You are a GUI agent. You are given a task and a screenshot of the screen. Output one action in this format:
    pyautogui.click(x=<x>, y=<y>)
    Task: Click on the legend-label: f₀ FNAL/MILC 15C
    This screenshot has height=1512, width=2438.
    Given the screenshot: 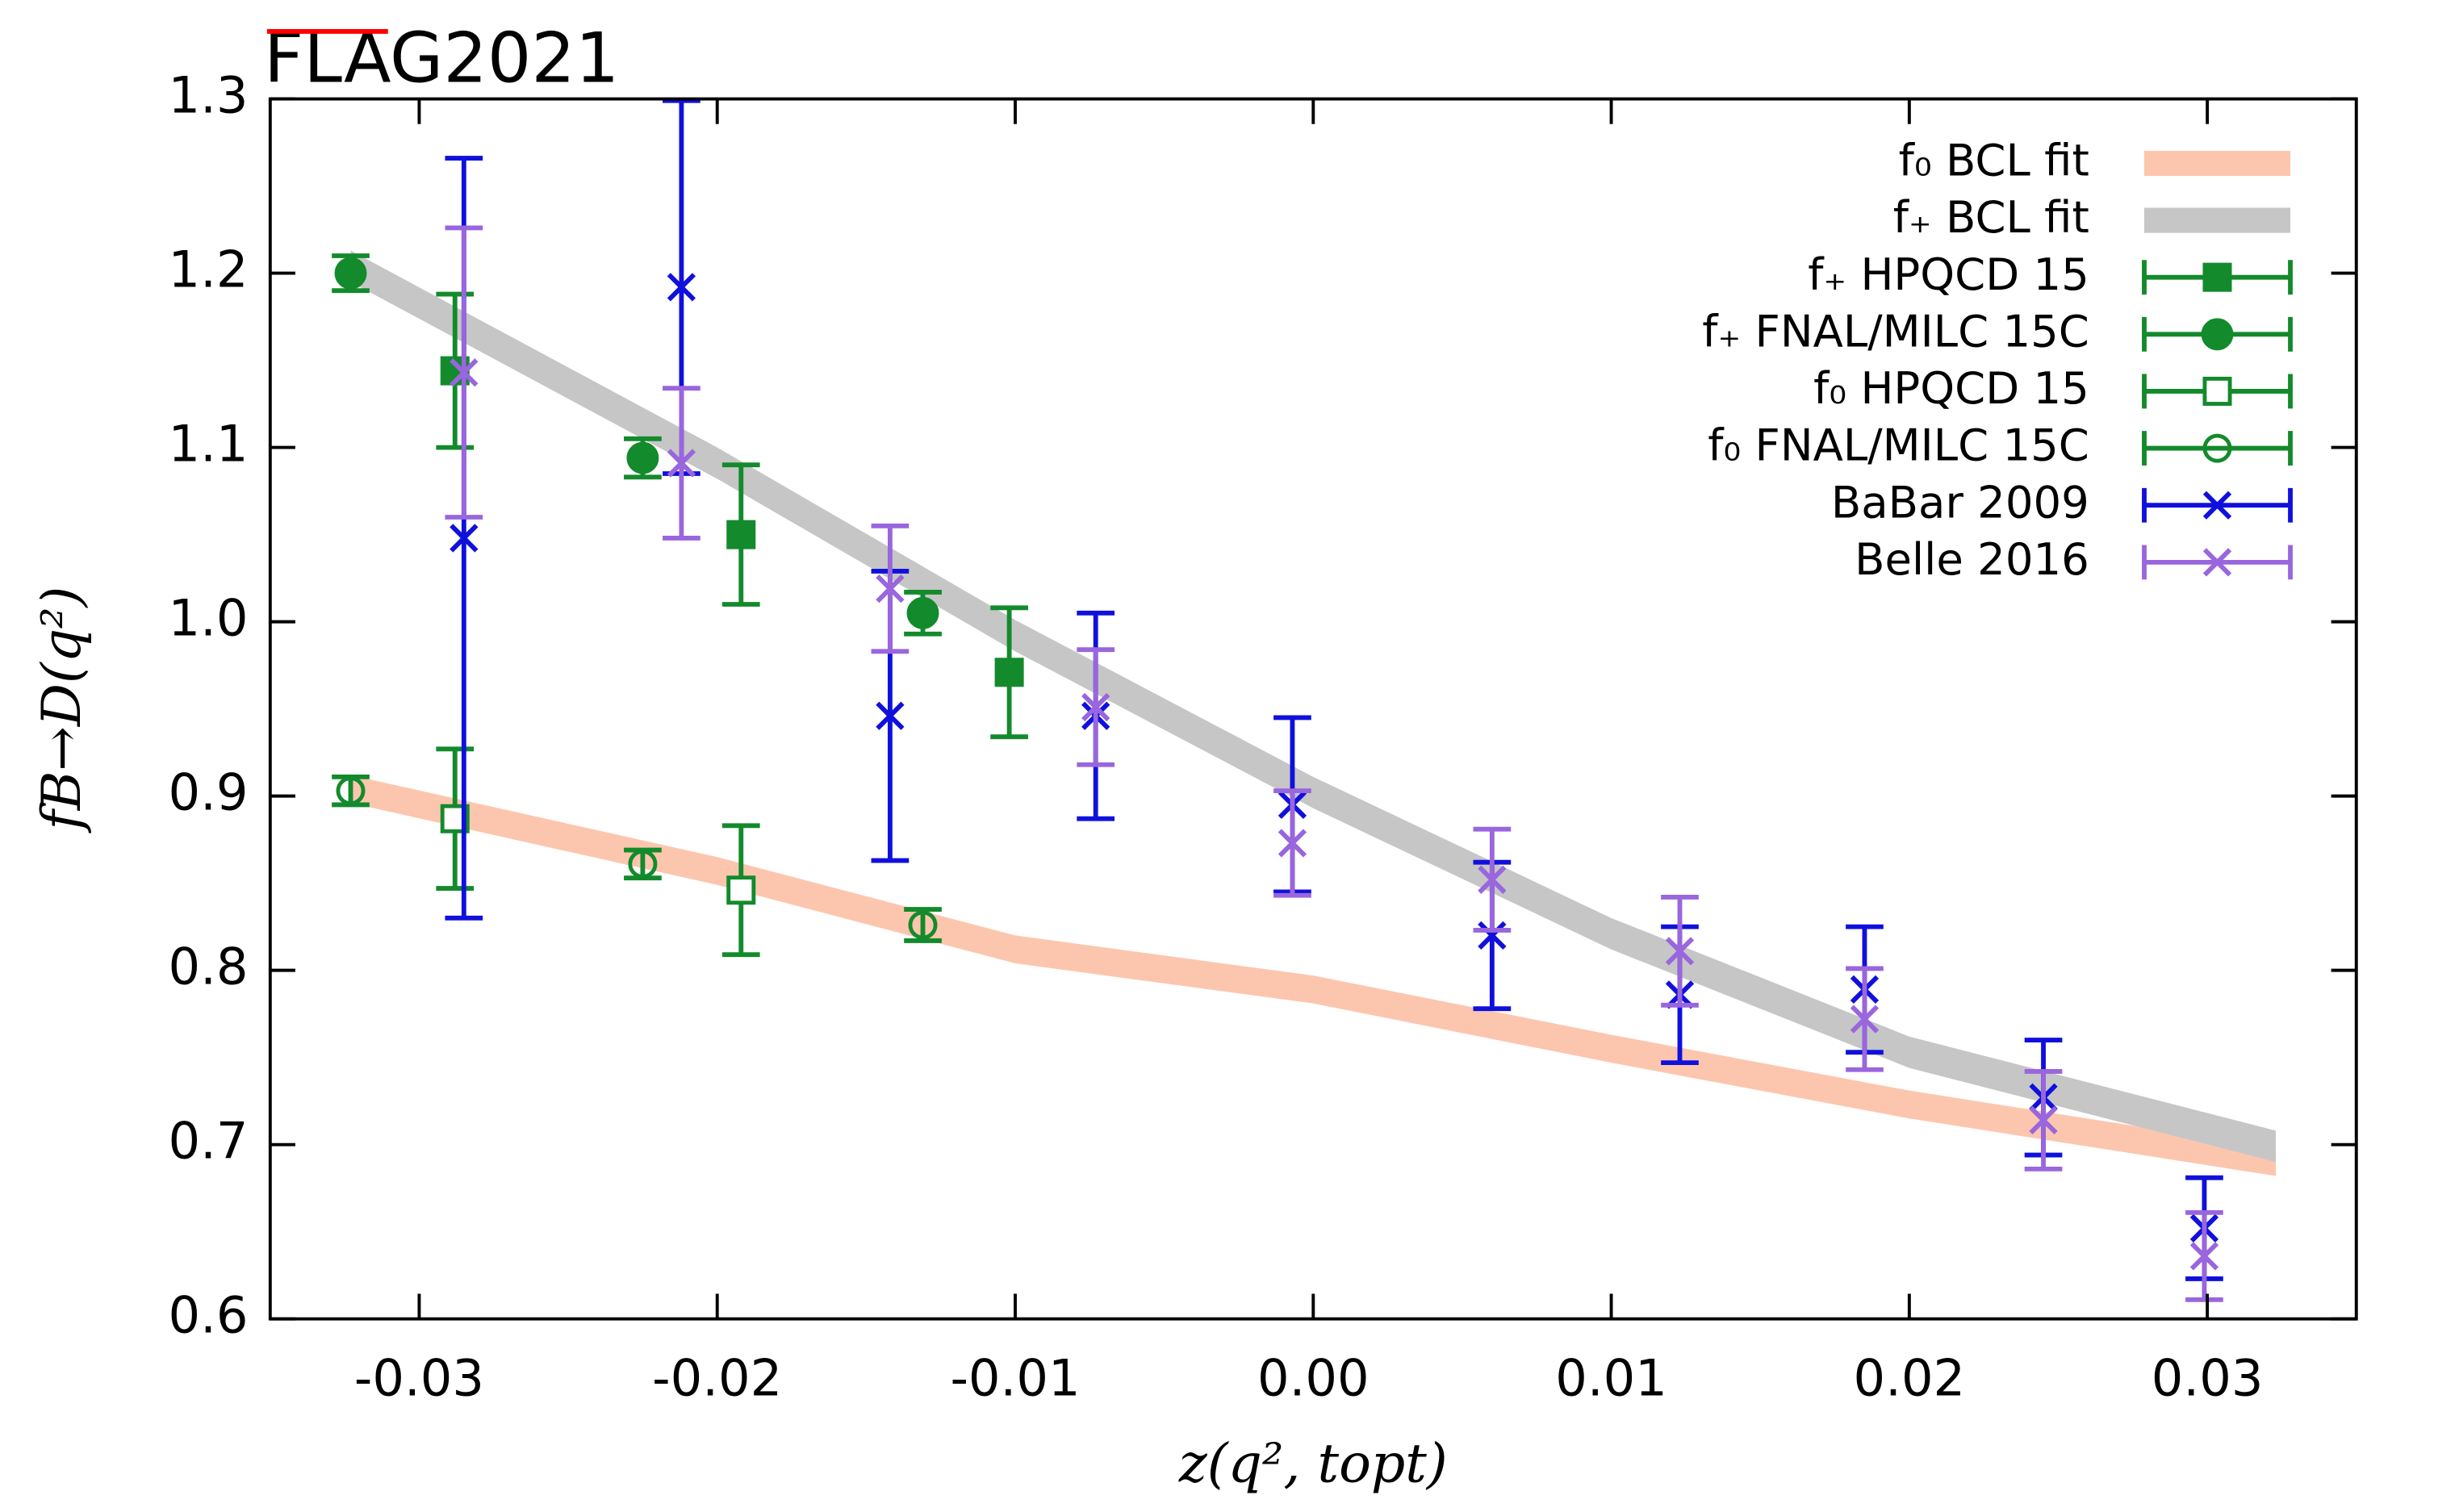 What is the action you would take?
    pyautogui.click(x=1898, y=445)
    